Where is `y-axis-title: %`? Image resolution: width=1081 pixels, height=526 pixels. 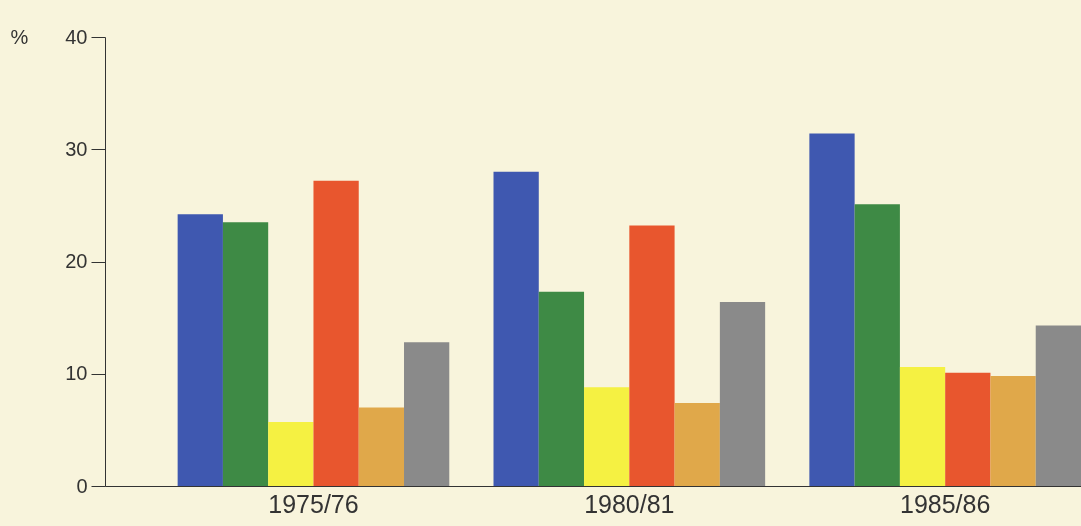 y-axis-title: % is located at coordinates (19, 36).